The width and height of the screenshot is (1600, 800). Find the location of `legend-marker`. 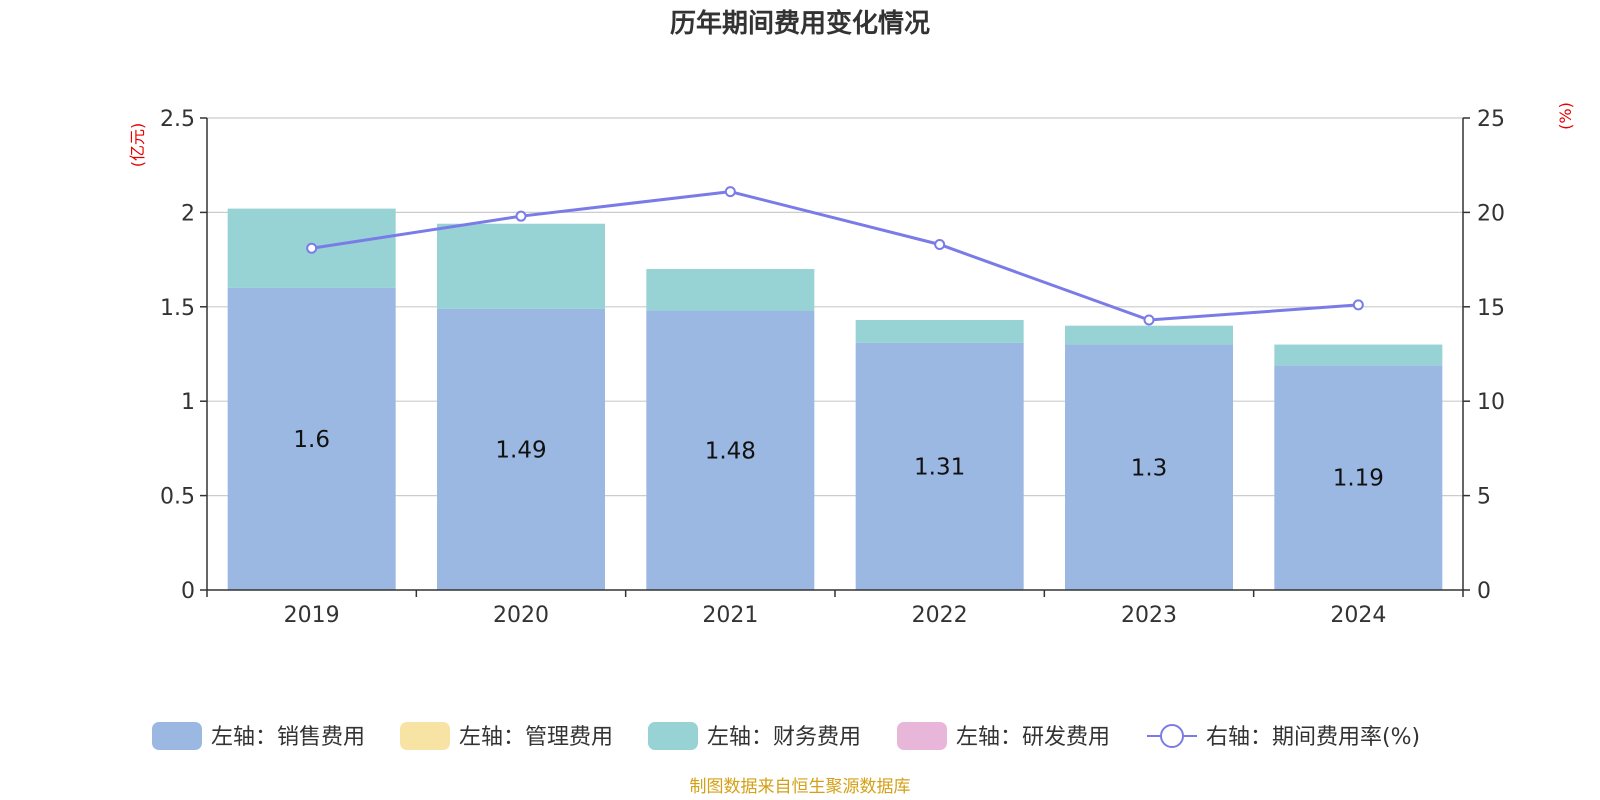

legend-marker is located at coordinates (1172, 736).